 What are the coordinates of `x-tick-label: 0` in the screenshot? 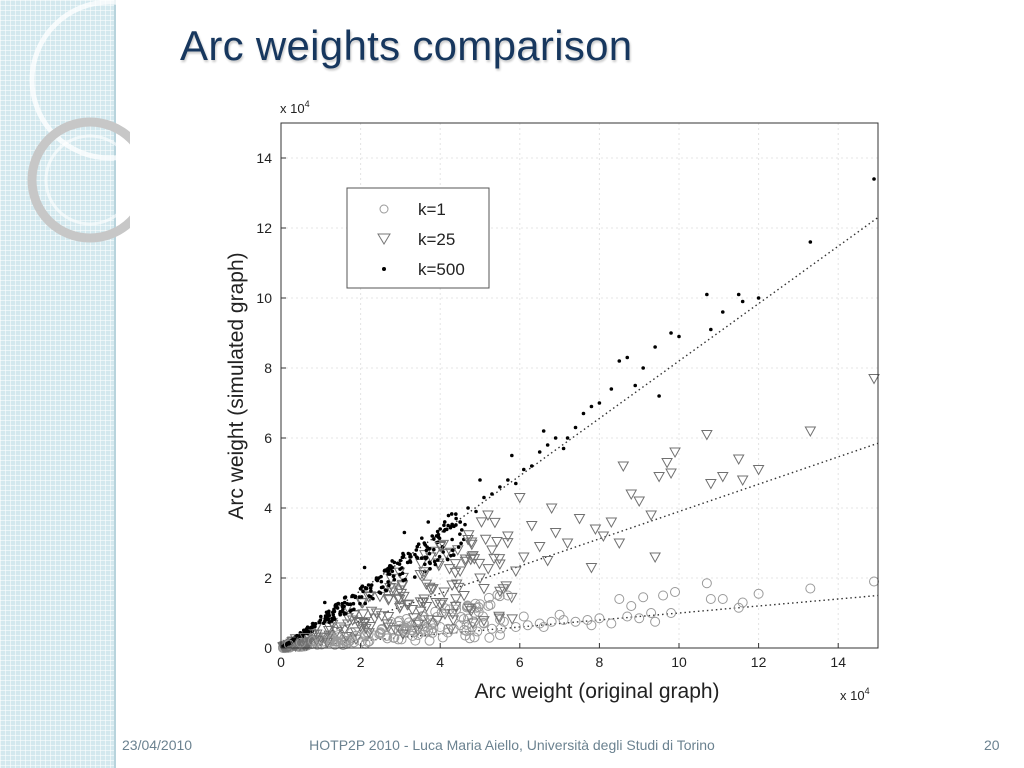 It's located at (281, 662).